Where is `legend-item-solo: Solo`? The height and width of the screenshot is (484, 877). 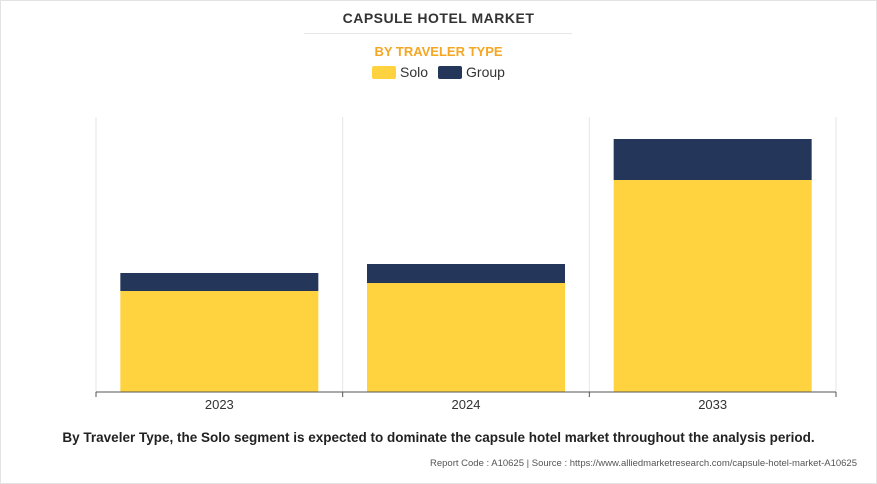
legend-item-solo: Solo is located at coordinates (400, 72).